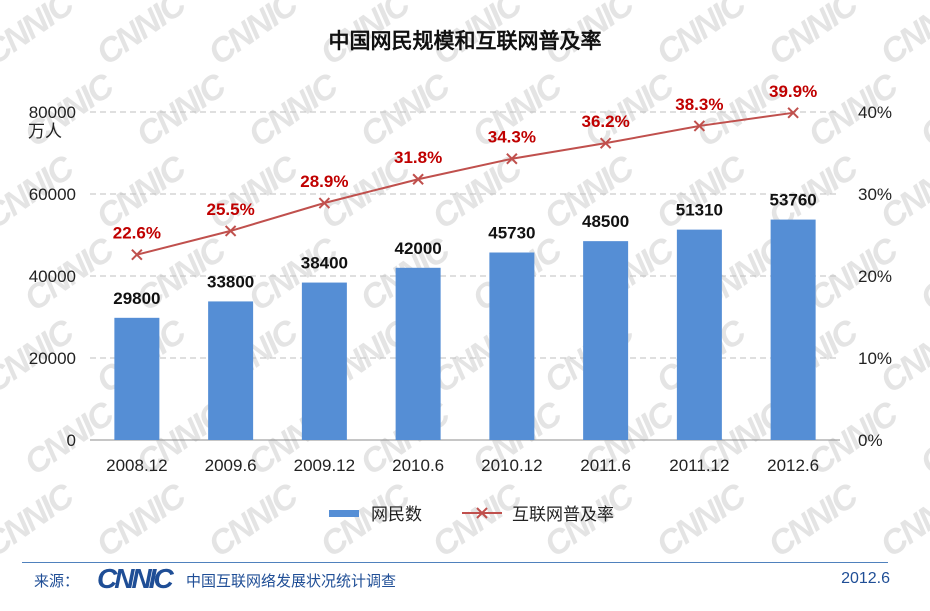  I want to click on x-tick-label: 2010.6, so click(418, 465).